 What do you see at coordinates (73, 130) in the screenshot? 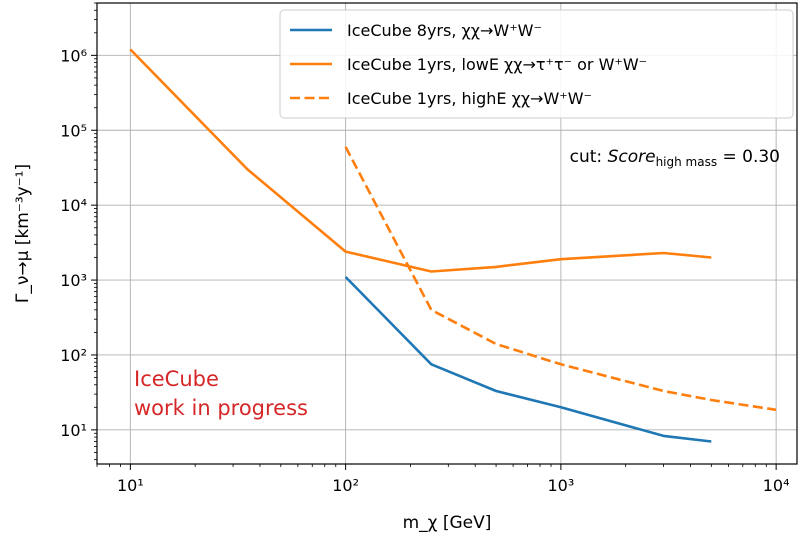
I see `y-tick-label: 10⁵` at bounding box center [73, 130].